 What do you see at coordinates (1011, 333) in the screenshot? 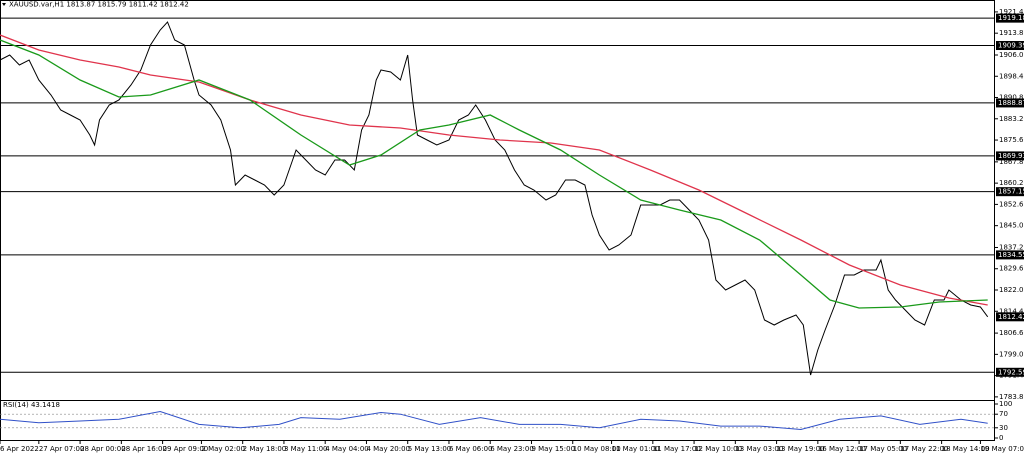
I see `y-tick-label: 1806.60` at bounding box center [1011, 333].